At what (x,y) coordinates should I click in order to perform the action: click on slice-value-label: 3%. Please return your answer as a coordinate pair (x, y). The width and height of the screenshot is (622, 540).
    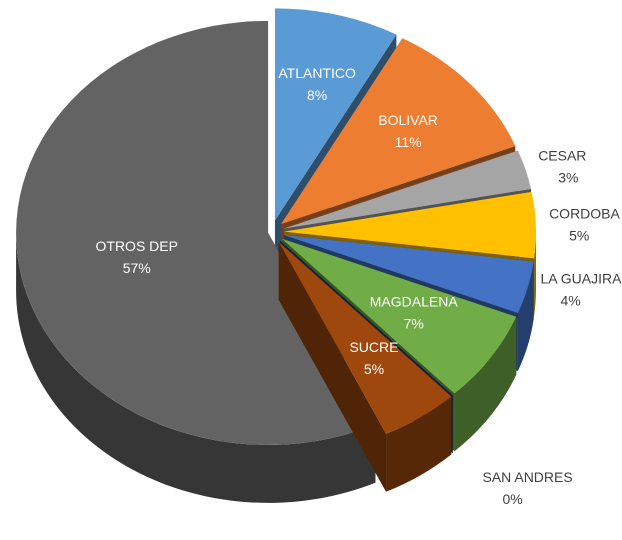
    Looking at the image, I should click on (568, 178).